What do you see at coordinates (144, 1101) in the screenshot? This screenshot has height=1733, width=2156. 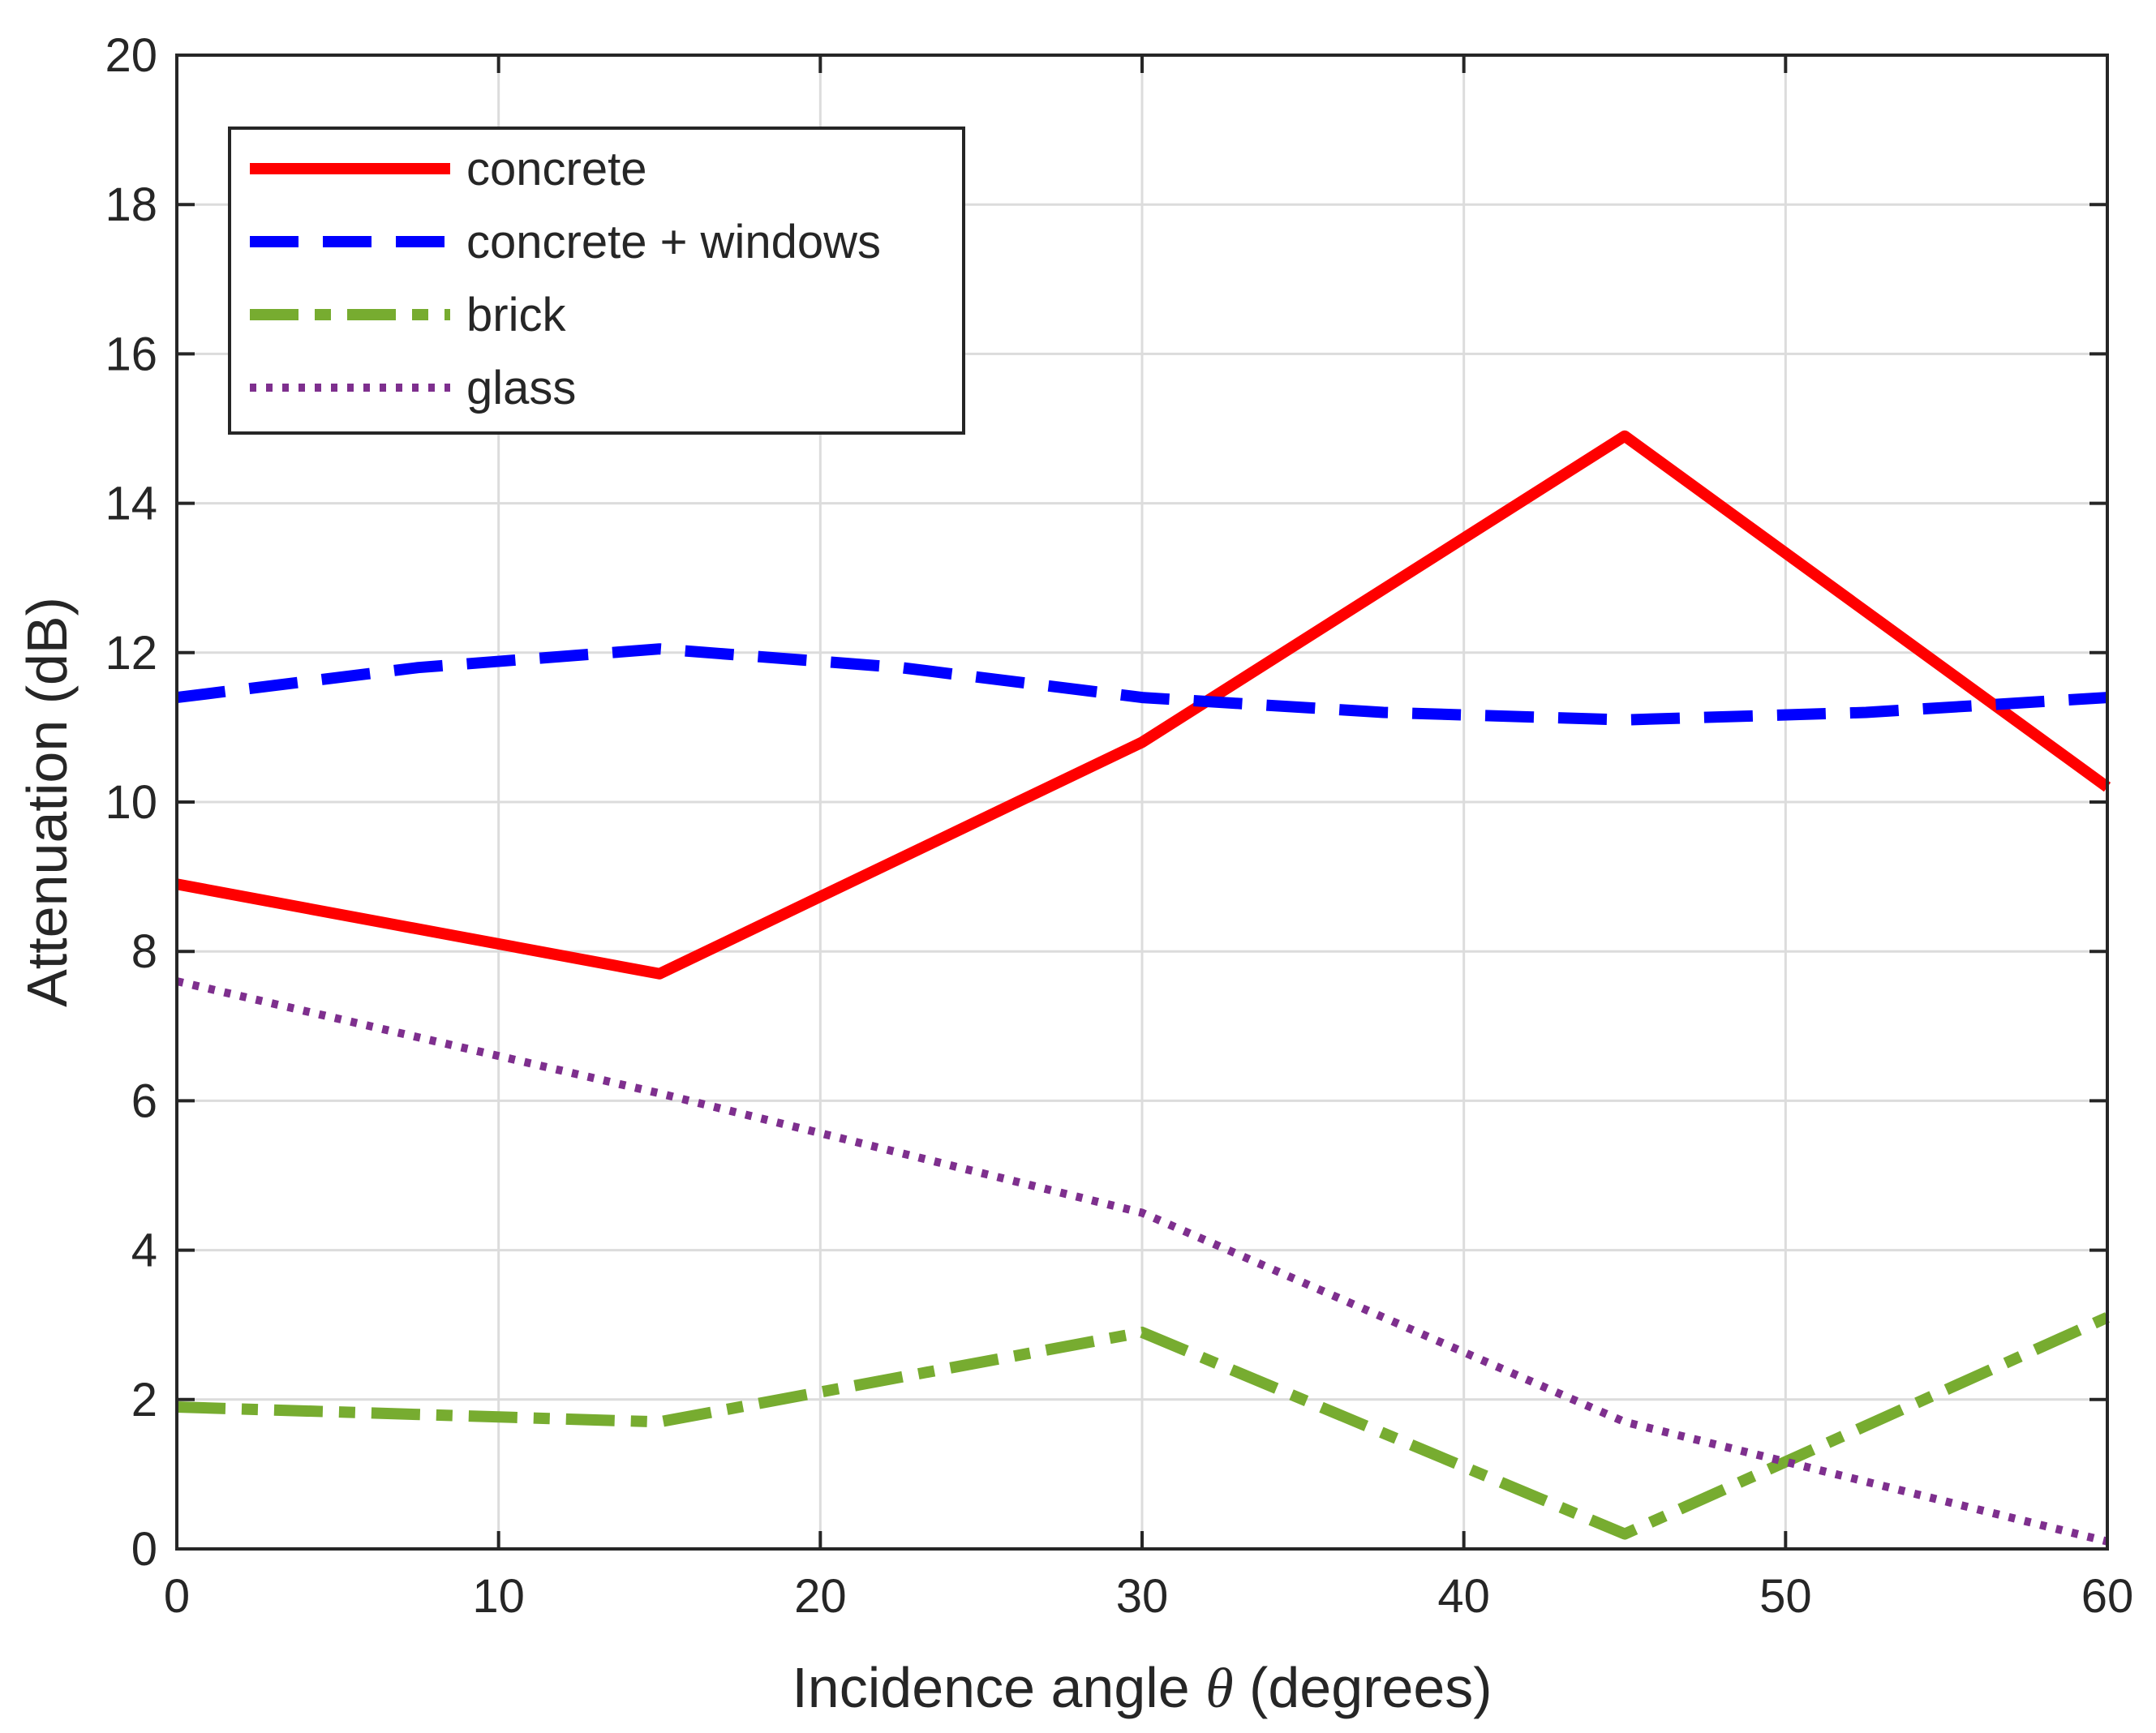 I see `y-tick-label: 6` at bounding box center [144, 1101].